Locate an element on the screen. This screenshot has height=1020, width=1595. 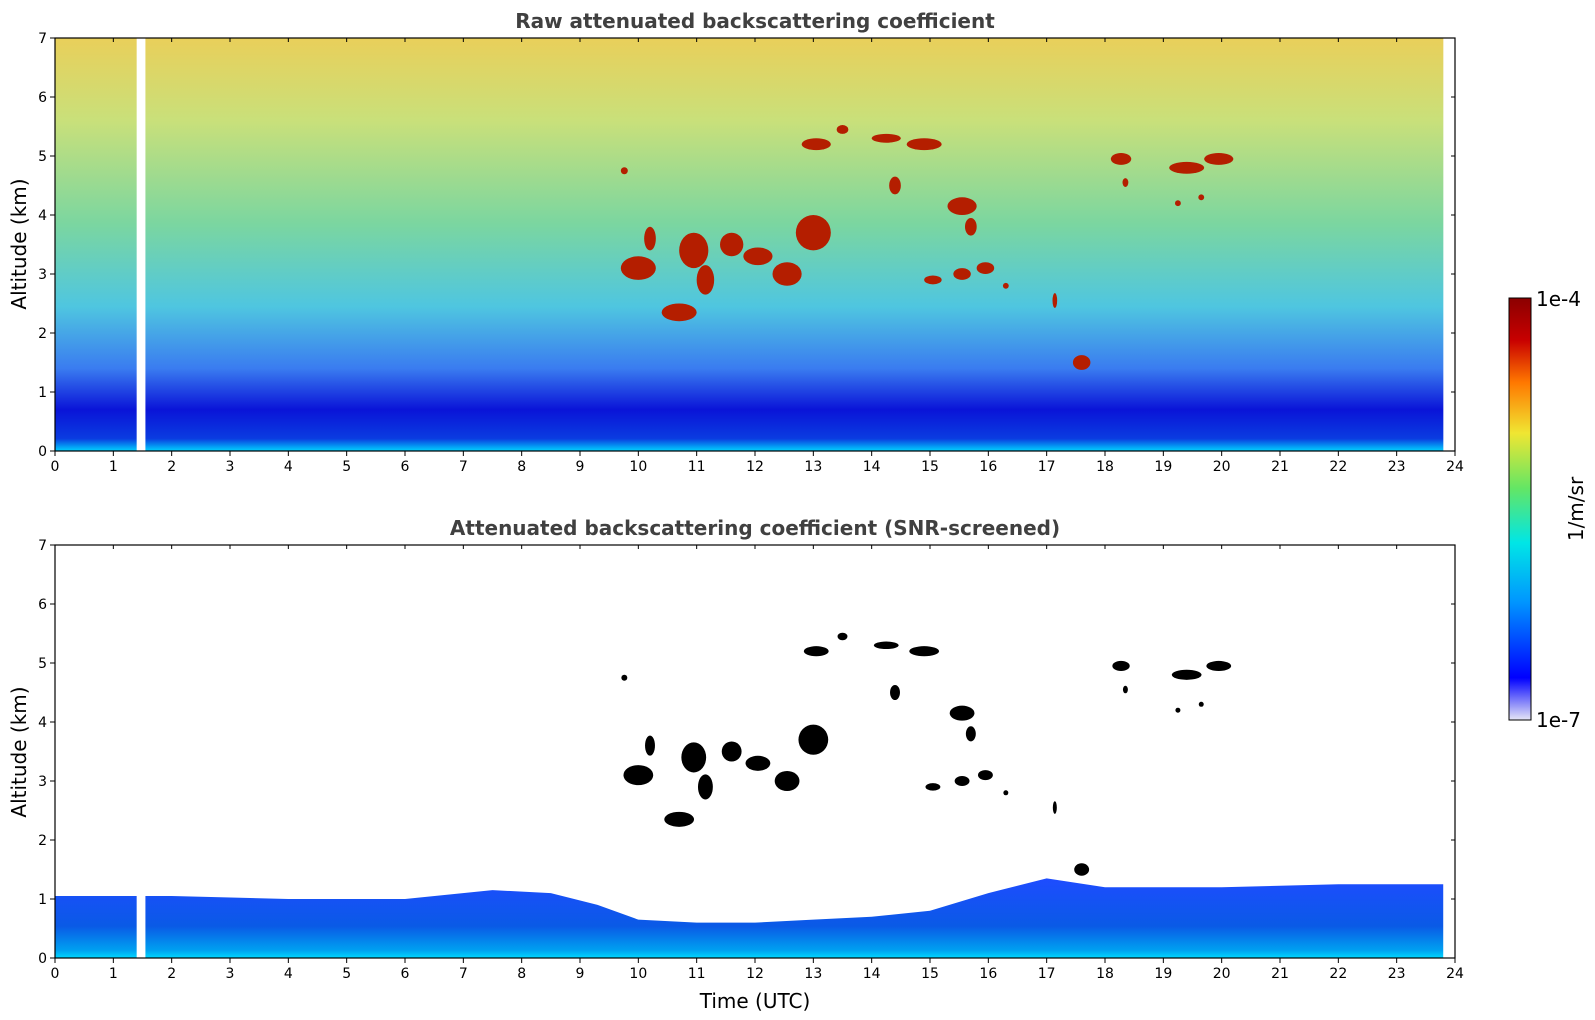
raw-cloud-layer is located at coordinates (927, 247).